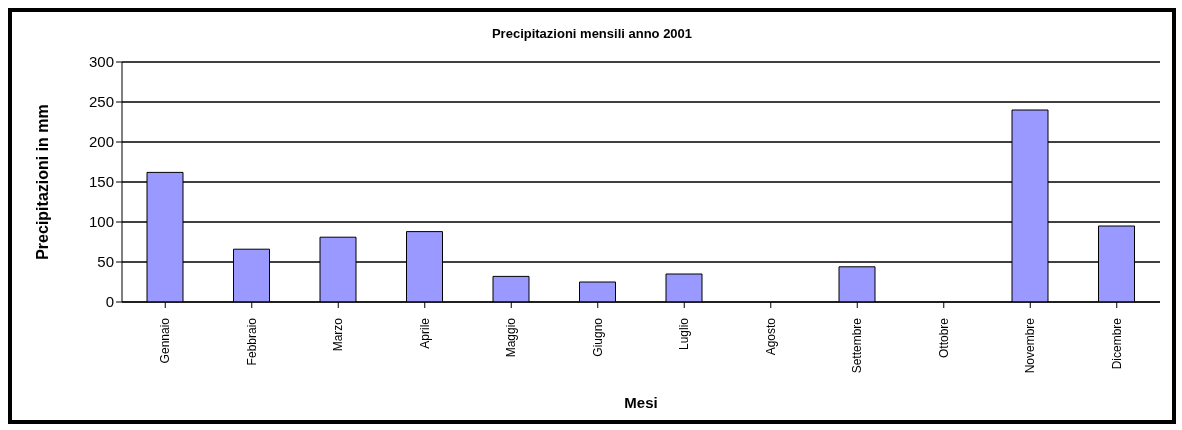 The image size is (1182, 430). What do you see at coordinates (857, 345) in the screenshot?
I see `x-tick-label: Settembre` at bounding box center [857, 345].